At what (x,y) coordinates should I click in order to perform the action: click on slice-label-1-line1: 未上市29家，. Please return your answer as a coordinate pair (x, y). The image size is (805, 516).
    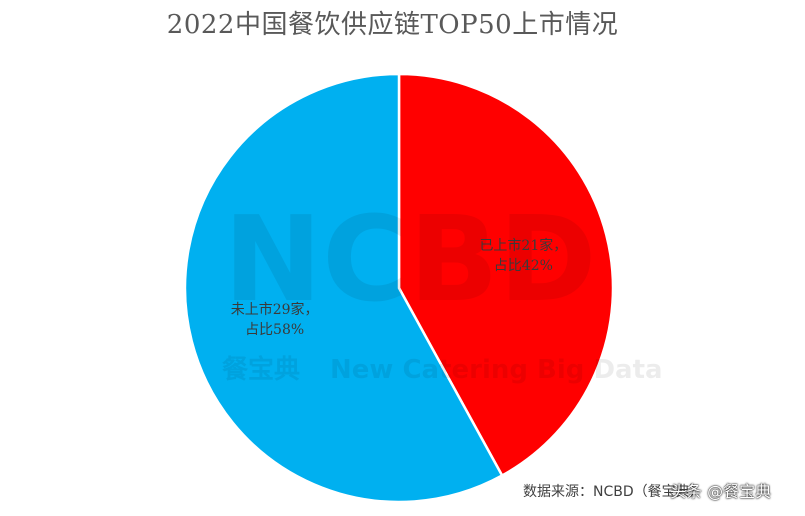
    Looking at the image, I should click on (275, 309).